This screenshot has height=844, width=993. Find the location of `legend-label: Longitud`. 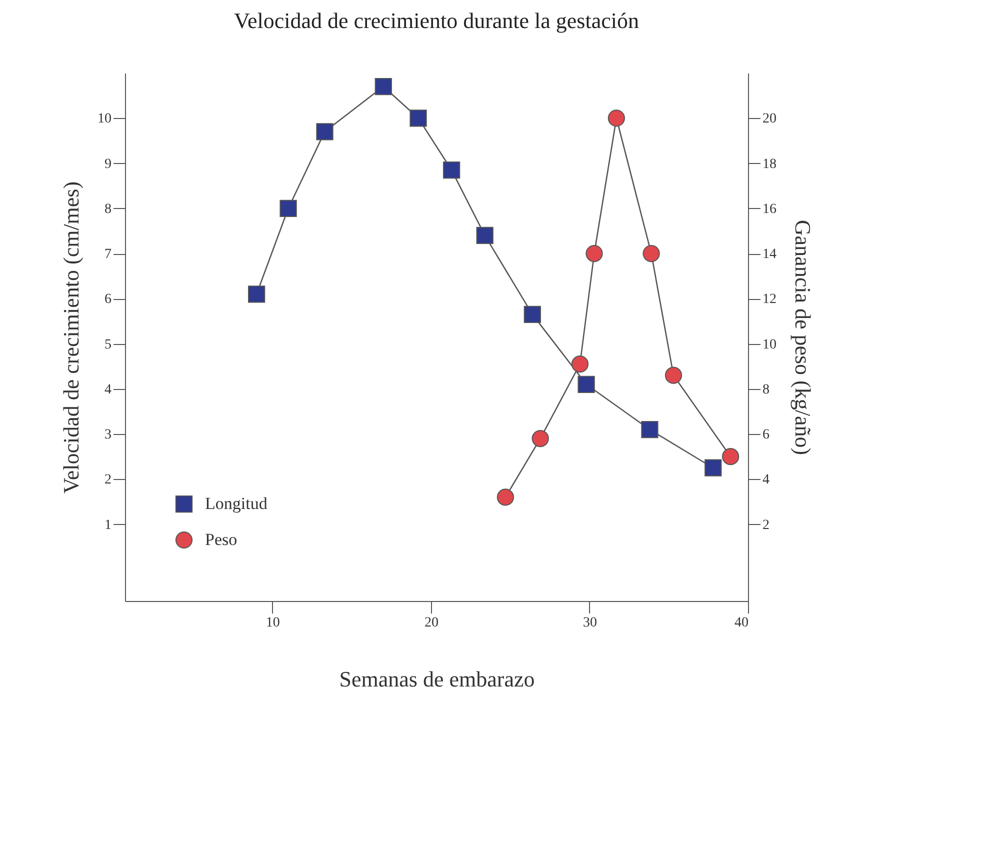

legend-label: Longitud is located at coordinates (236, 503).